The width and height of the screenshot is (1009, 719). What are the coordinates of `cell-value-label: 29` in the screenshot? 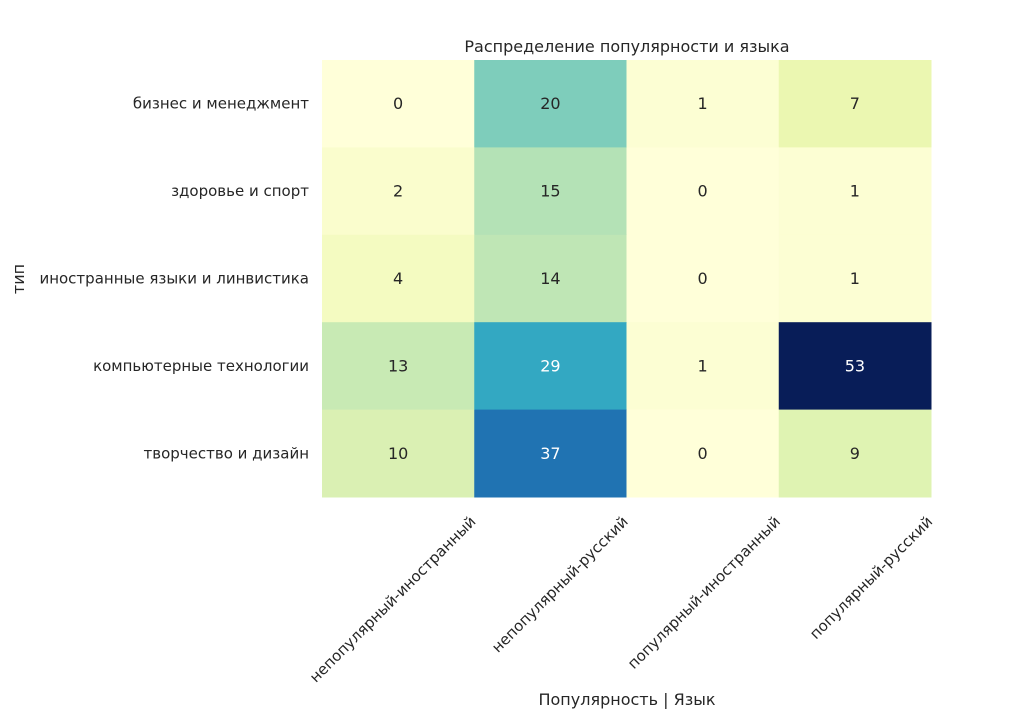 It's located at (550, 365).